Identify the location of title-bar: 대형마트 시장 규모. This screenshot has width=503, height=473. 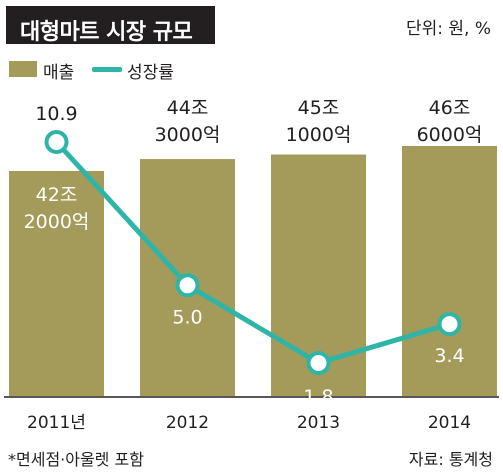
(110, 25).